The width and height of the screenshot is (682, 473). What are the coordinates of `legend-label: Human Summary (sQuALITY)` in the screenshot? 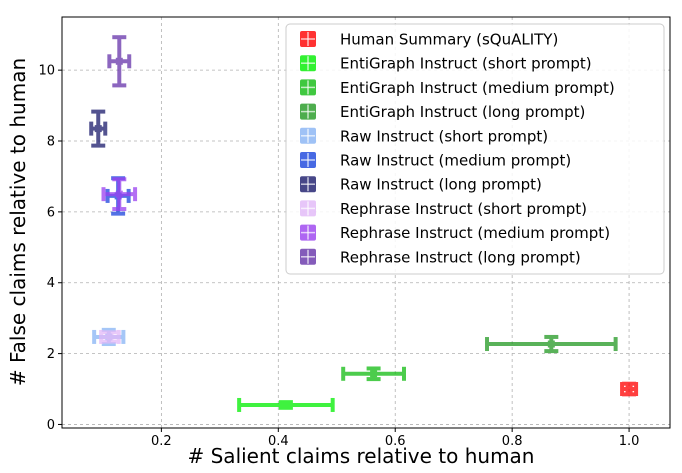 It's located at (449, 40).